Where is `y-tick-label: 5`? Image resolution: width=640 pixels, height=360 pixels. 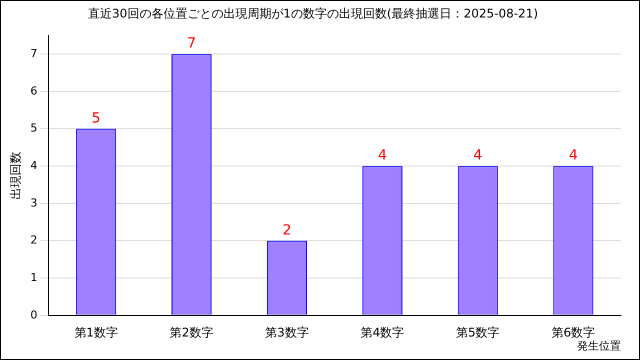
y-tick-label: 5 is located at coordinates (34, 128).